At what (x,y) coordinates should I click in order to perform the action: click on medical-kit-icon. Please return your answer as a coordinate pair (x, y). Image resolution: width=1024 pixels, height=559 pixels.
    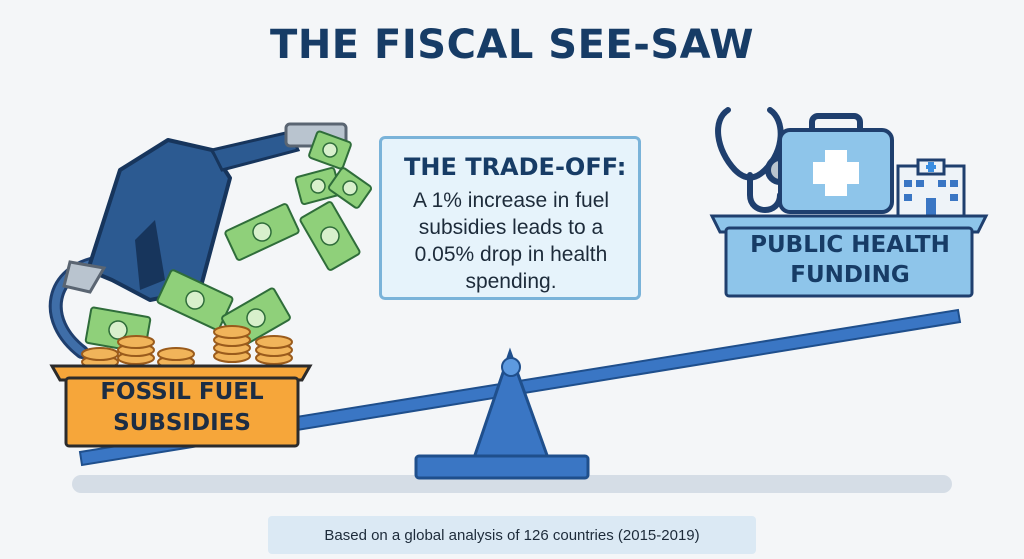
    Looking at the image, I should click on (836, 163).